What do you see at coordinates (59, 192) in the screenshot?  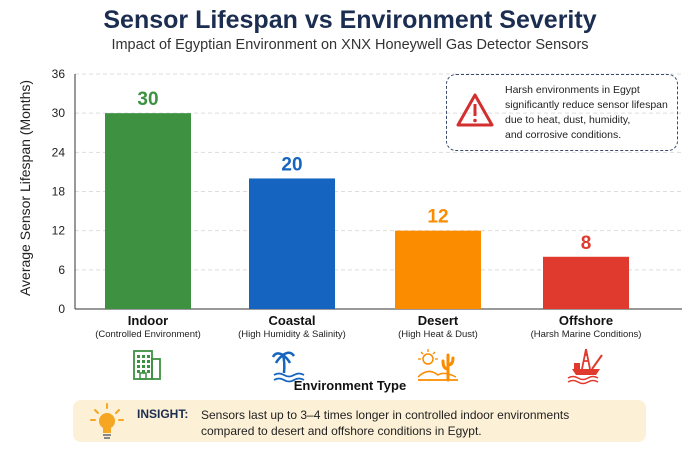 I see `y-tick-label: 18` at bounding box center [59, 192].